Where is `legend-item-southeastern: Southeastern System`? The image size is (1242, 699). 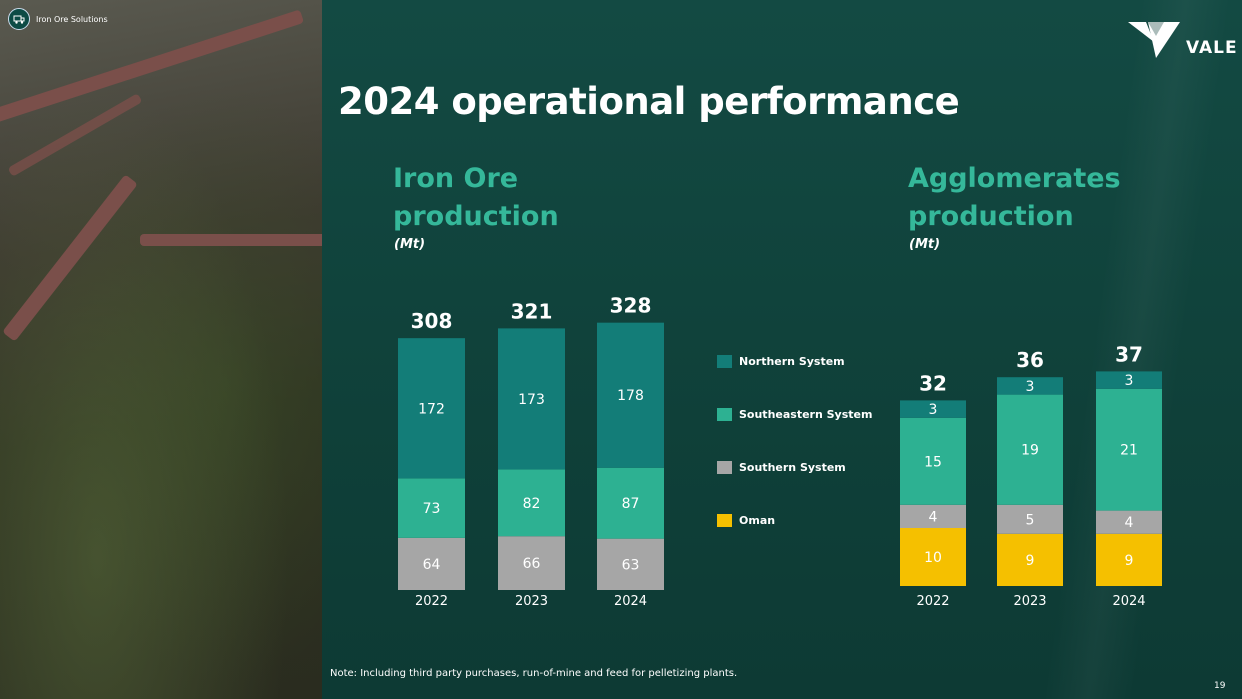
legend-item-southeastern: Southeastern System is located at coordinates (794, 414).